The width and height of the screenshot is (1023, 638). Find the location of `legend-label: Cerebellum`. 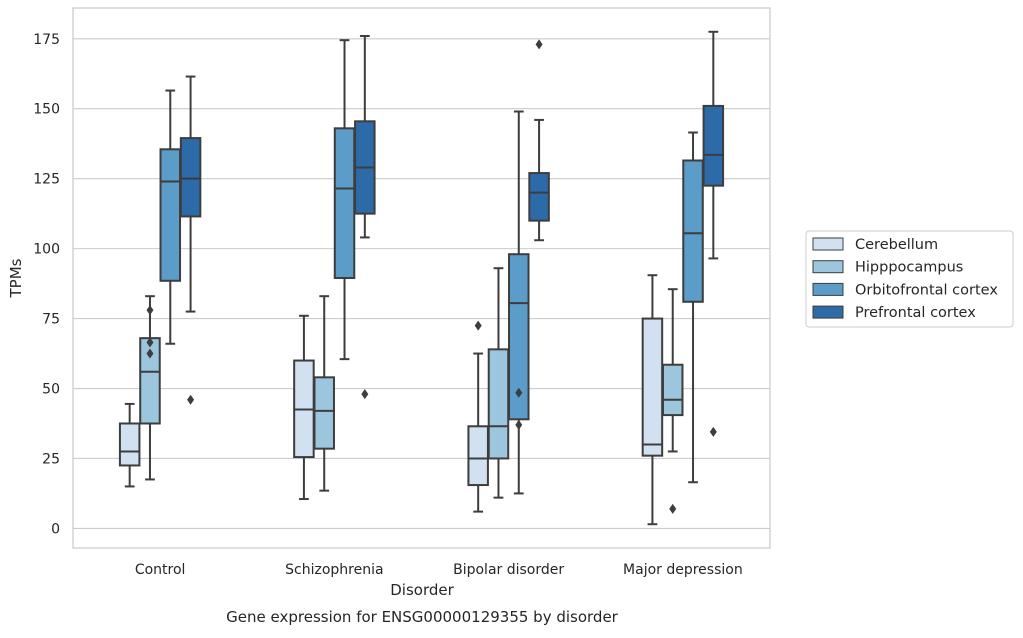

legend-label: Cerebellum is located at coordinates (896, 245).